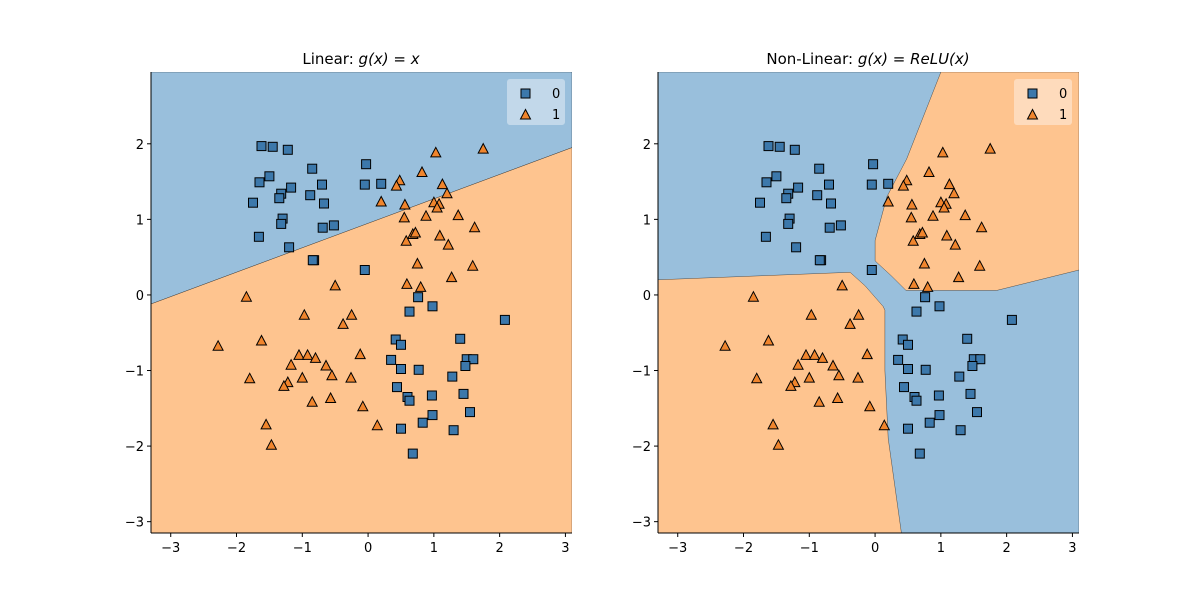 This screenshot has height=604, width=1200. Describe the element at coordinates (914, 59) in the screenshot. I see `title-math: g(x) = ReLU(x)` at that location.